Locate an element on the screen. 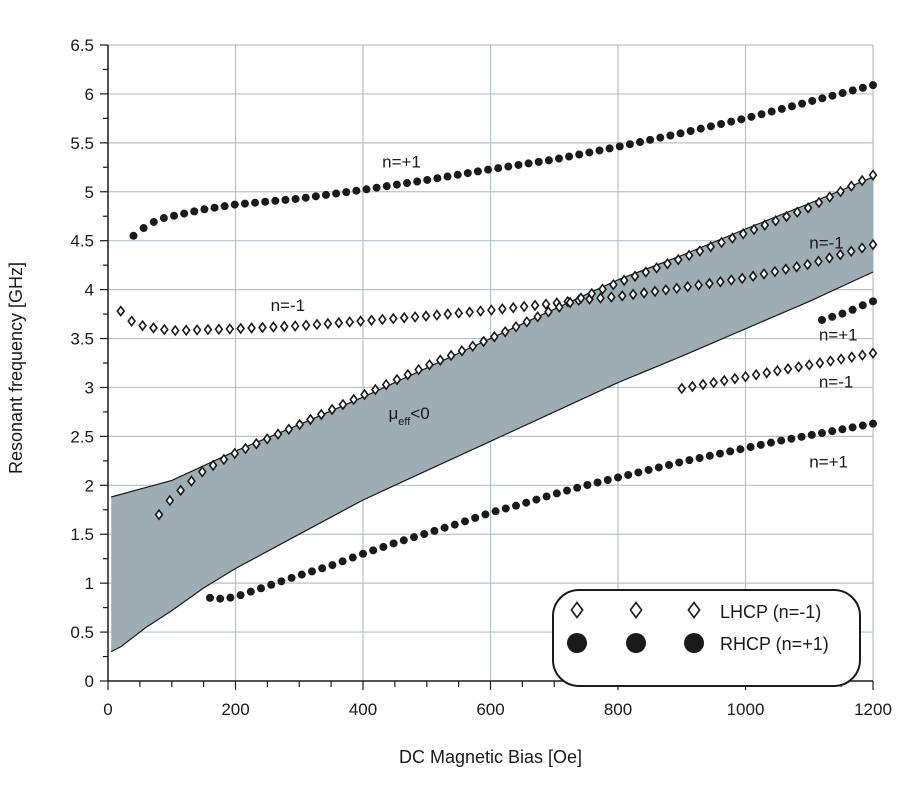 This screenshot has height=800, width=900. x-tick-label: 800 is located at coordinates (618, 709).